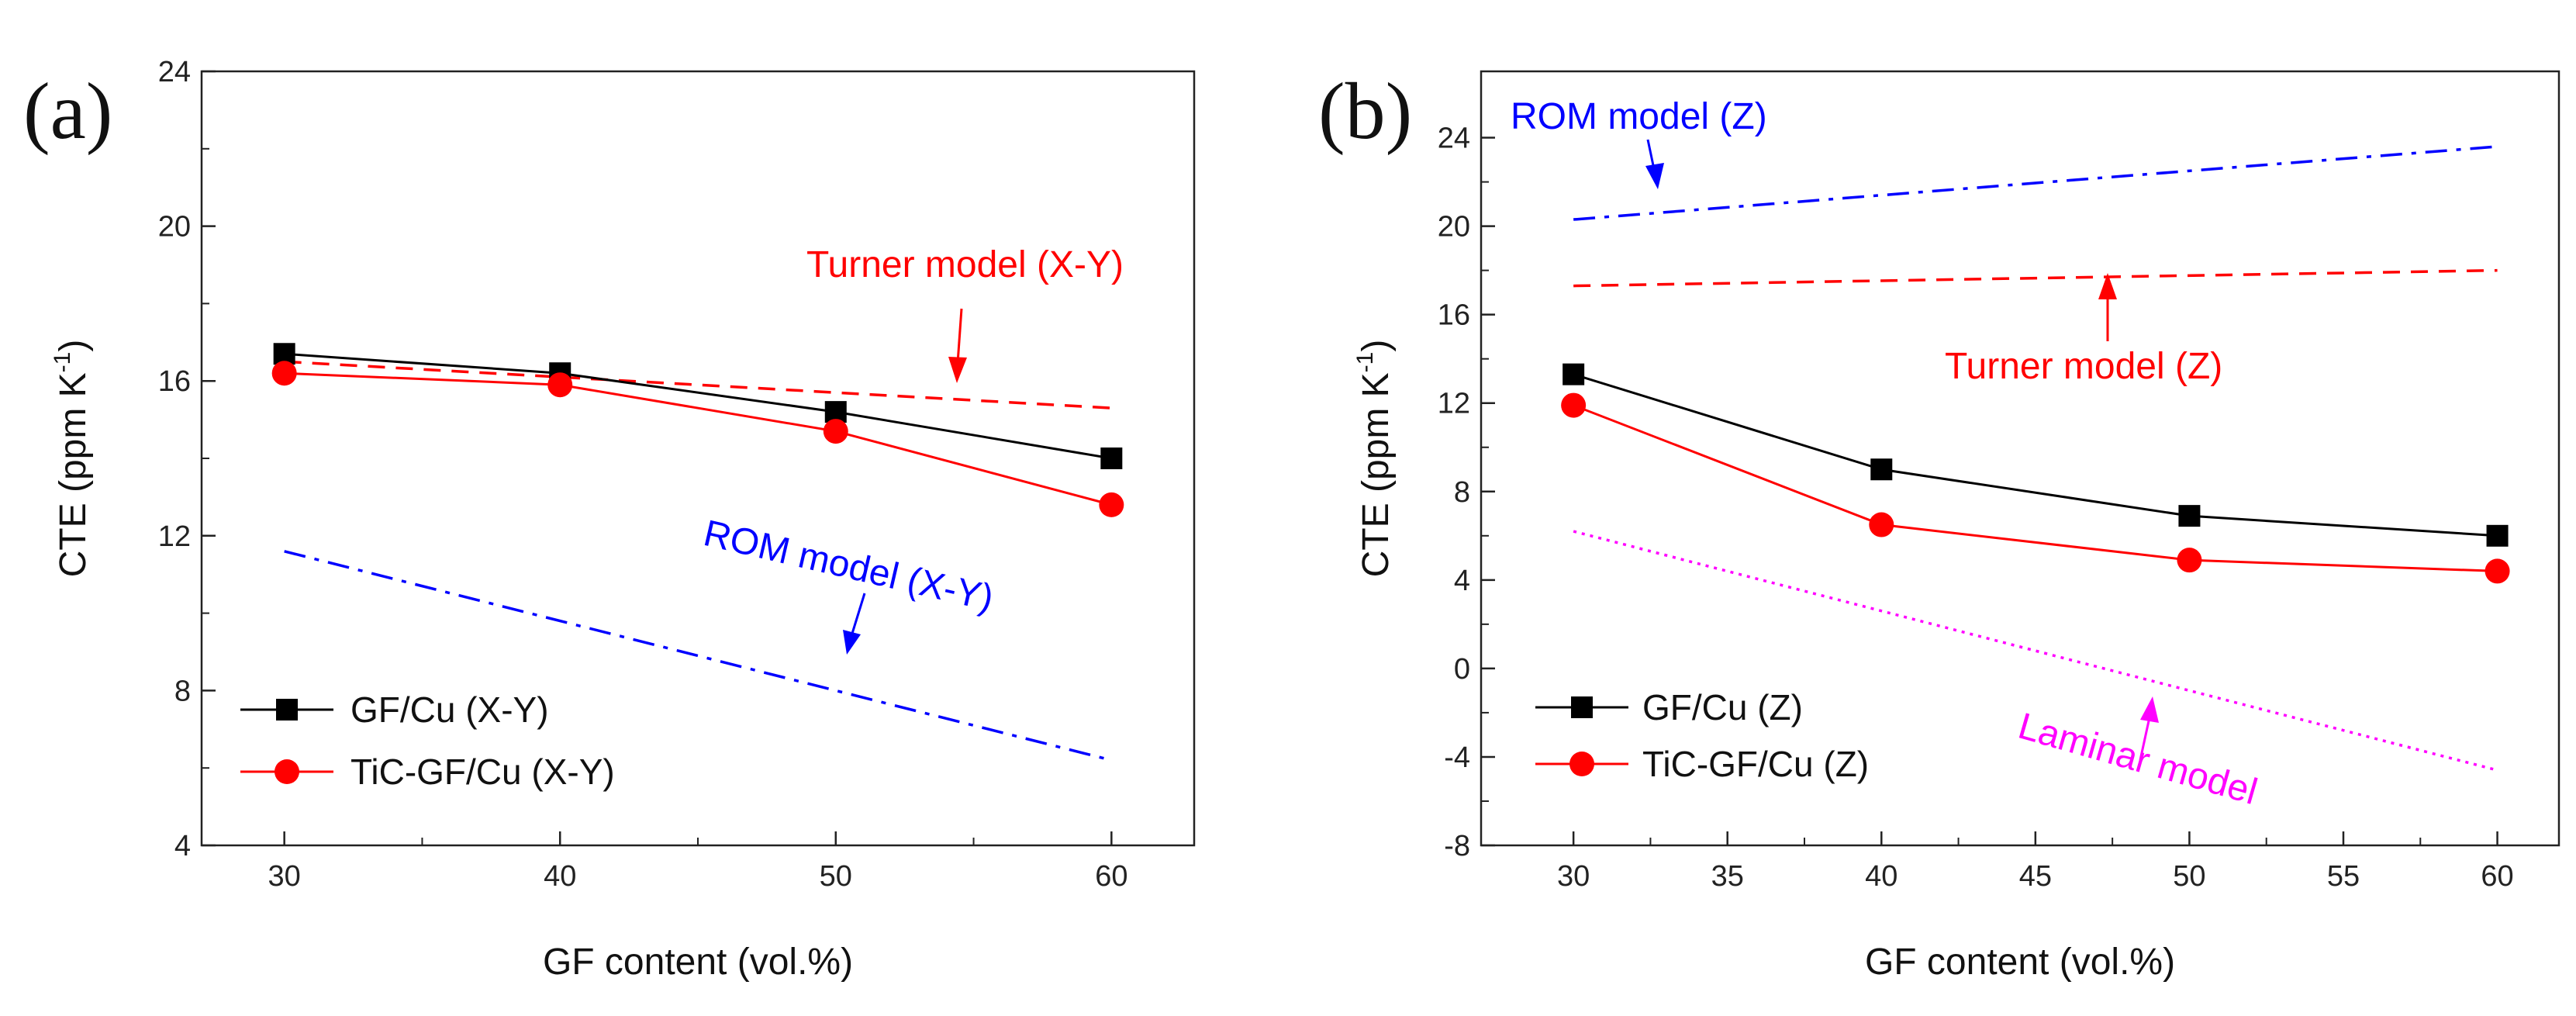 The width and height of the screenshot is (2576, 1016). Describe the element at coordinates (175, 72) in the screenshot. I see `panel-a-ytick-label-24: 24` at that location.